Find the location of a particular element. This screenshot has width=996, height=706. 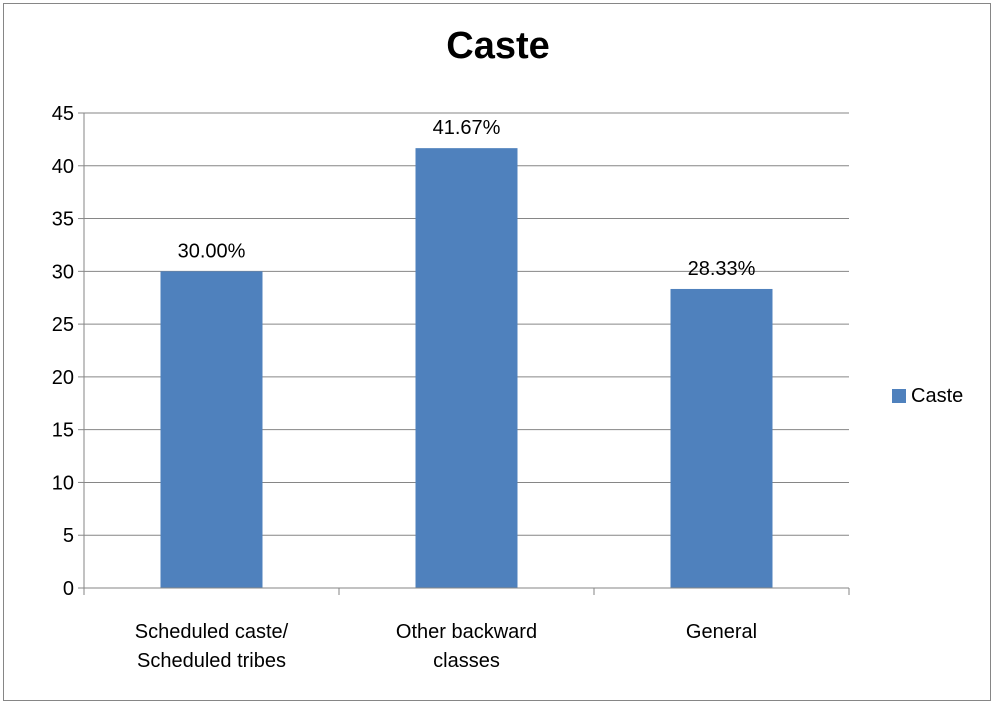

y-tick-label: 5 is located at coordinates (68, 536).